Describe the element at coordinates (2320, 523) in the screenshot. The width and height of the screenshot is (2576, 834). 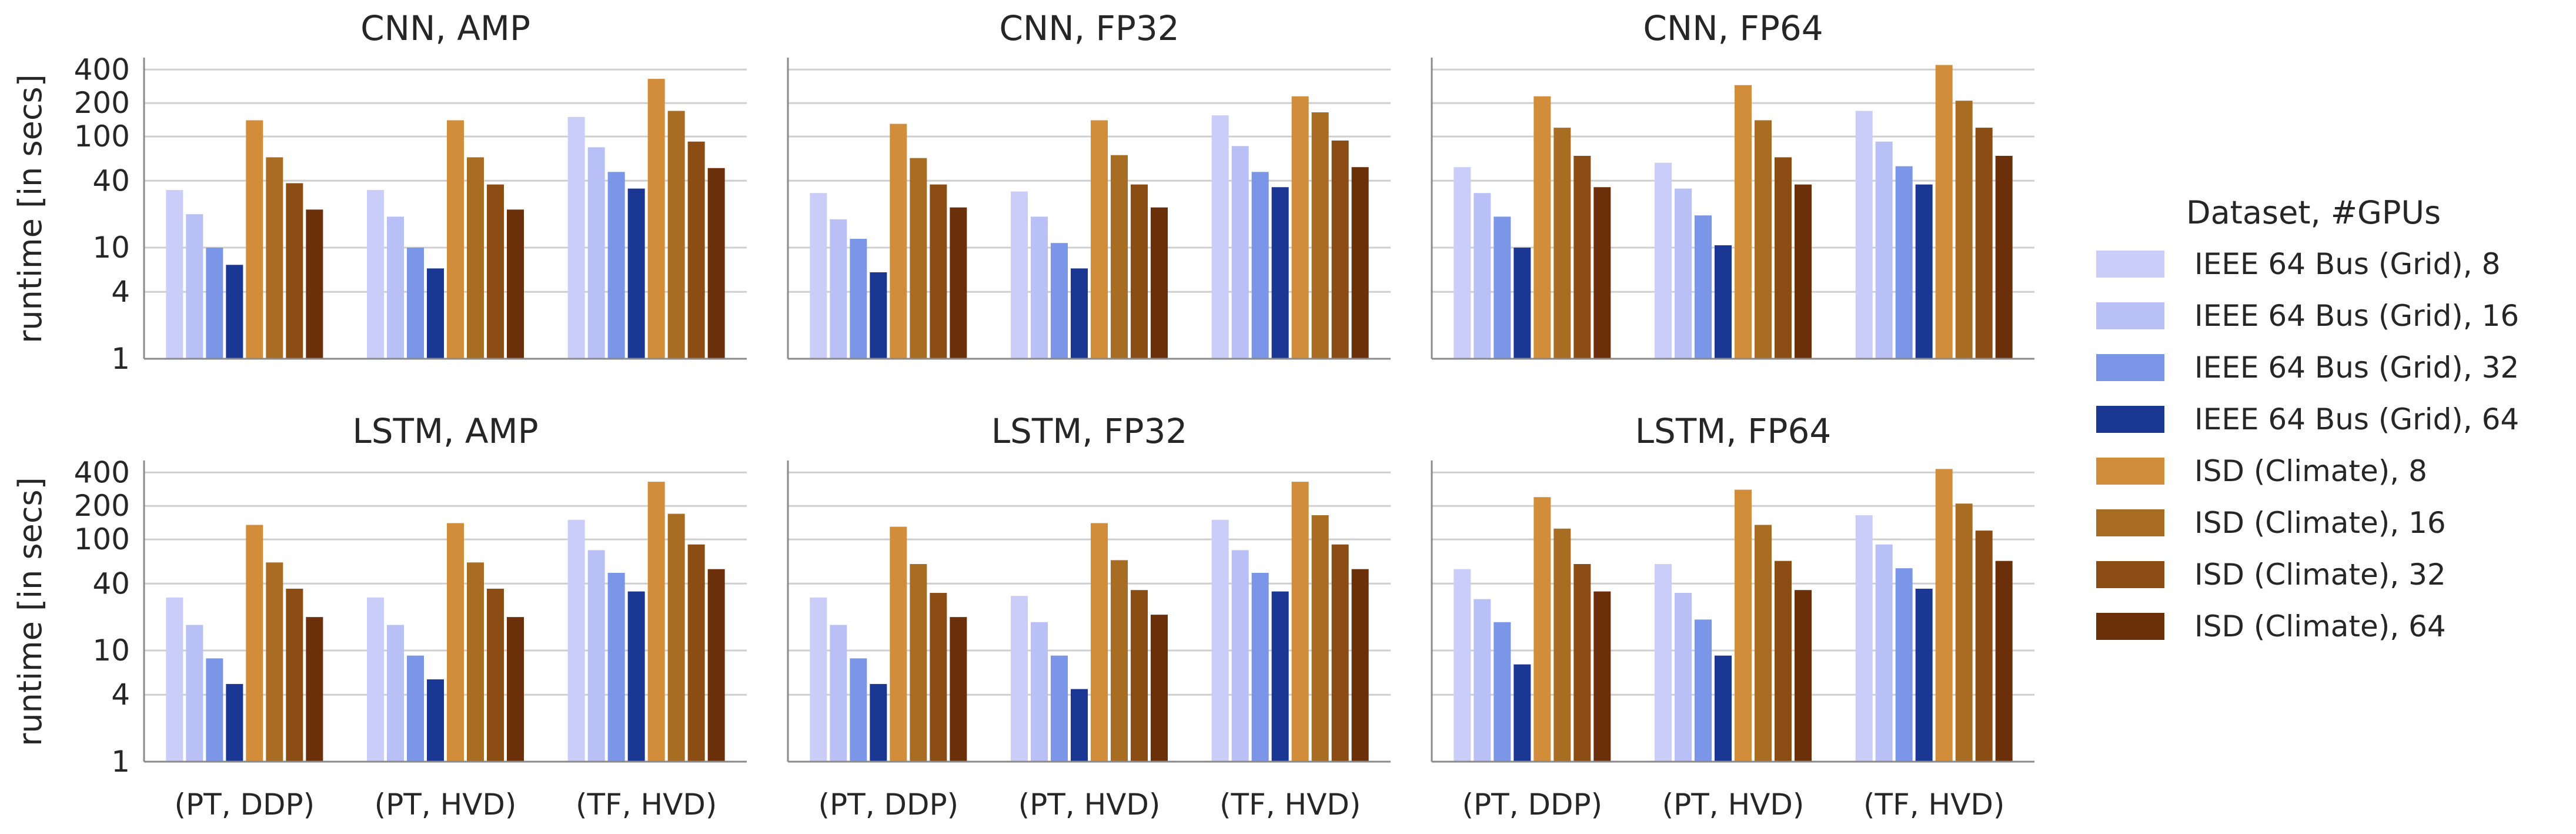
I see `legend-entry: ISD (Climate), 16` at that location.